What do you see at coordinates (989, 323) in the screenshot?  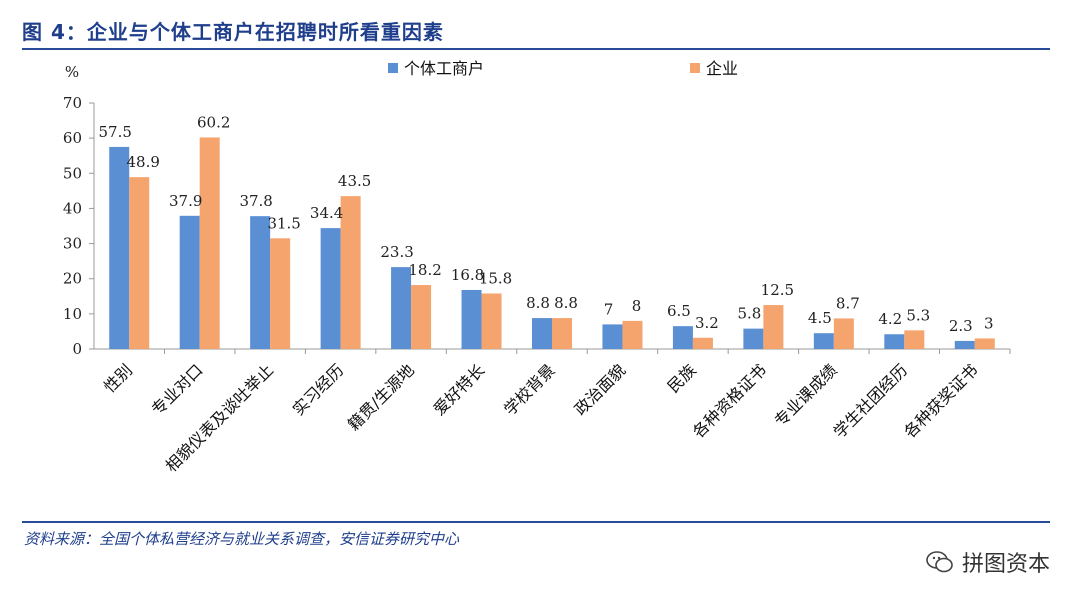 I see `data-label: 3` at bounding box center [989, 323].